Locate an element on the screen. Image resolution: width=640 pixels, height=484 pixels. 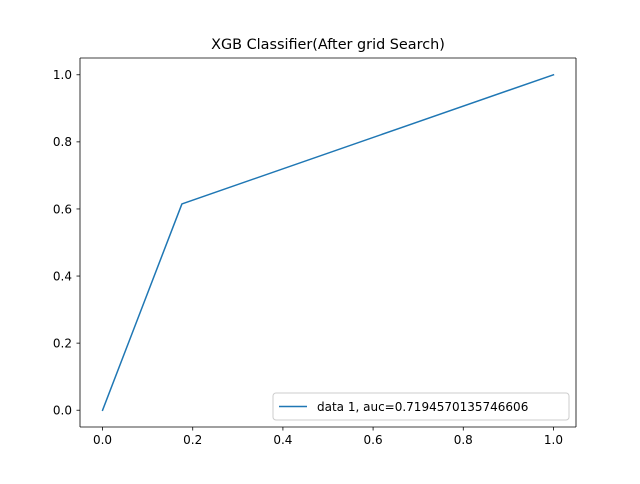
x-tick-label: 0.8 is located at coordinates (463, 440).